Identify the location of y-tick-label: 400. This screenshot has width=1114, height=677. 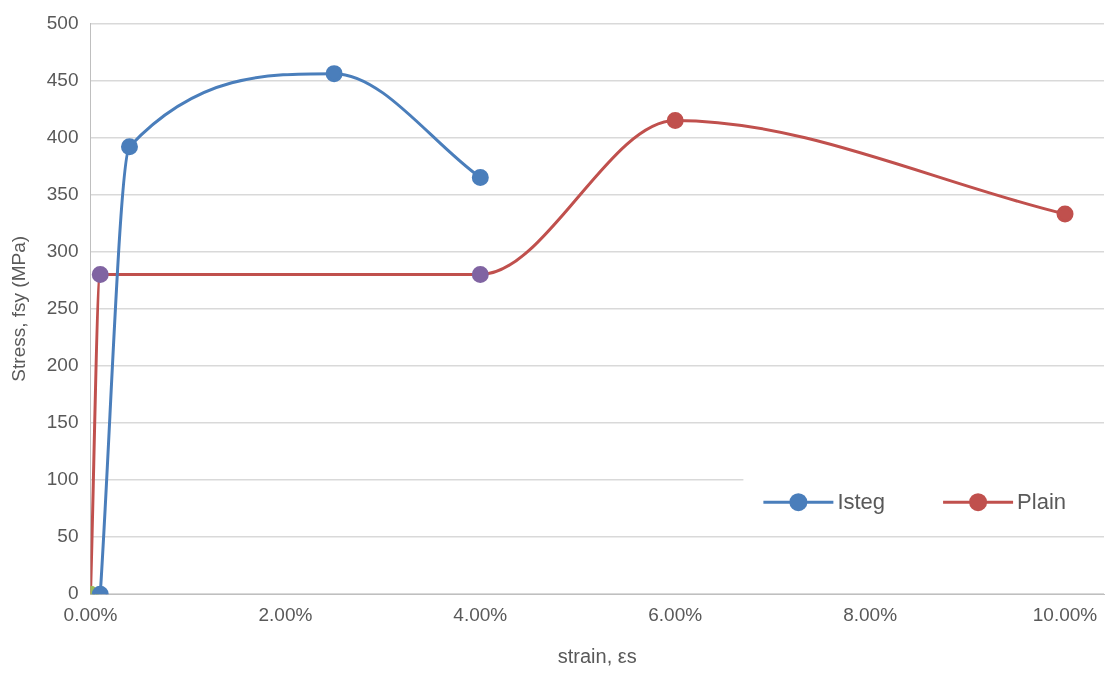
(62, 136).